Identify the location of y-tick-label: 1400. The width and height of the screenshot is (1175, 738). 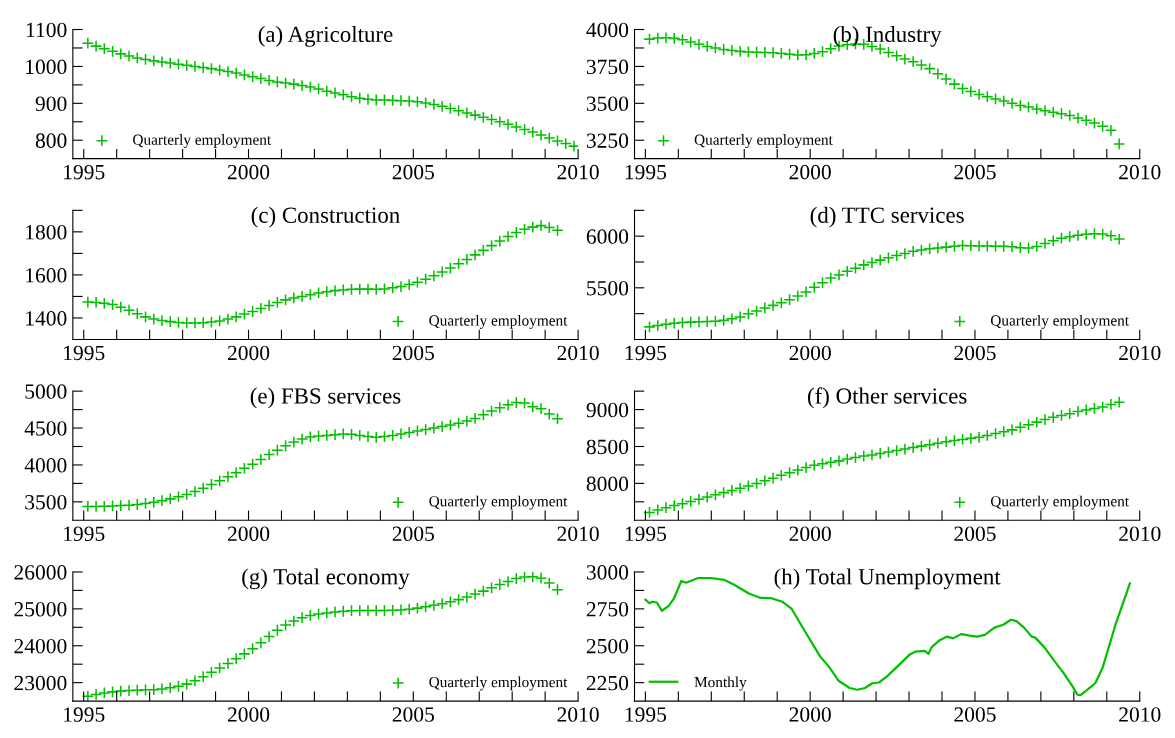
(46, 318).